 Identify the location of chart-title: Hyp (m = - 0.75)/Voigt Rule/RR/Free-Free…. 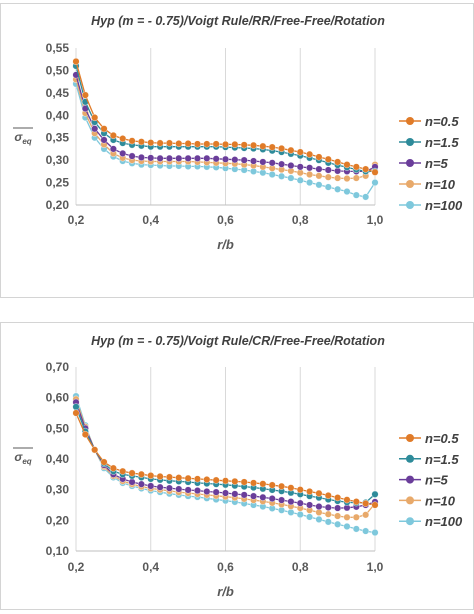
(238, 21).